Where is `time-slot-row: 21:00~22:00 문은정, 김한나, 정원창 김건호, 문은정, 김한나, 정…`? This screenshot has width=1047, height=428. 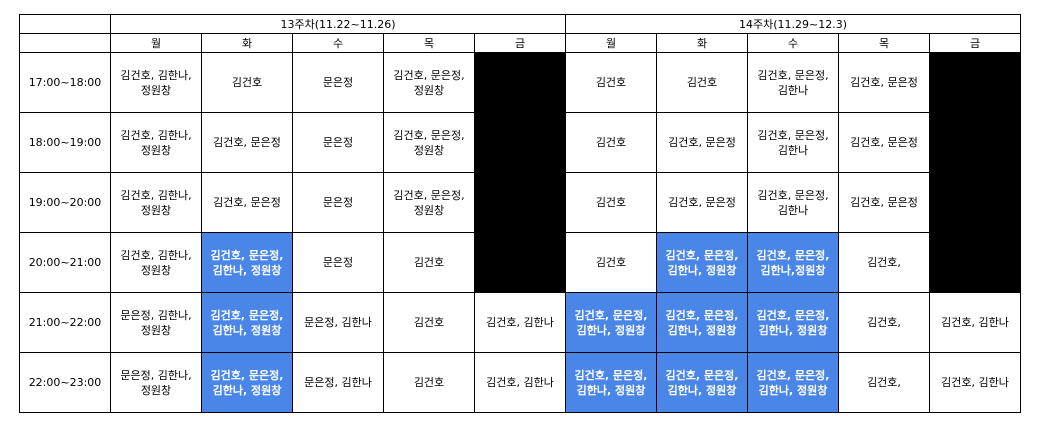
time-slot-row: 21:00~22:00 문은정, 김한나, 정원창 김건호, 문은정, 김한나, 정… is located at coordinates (520, 322).